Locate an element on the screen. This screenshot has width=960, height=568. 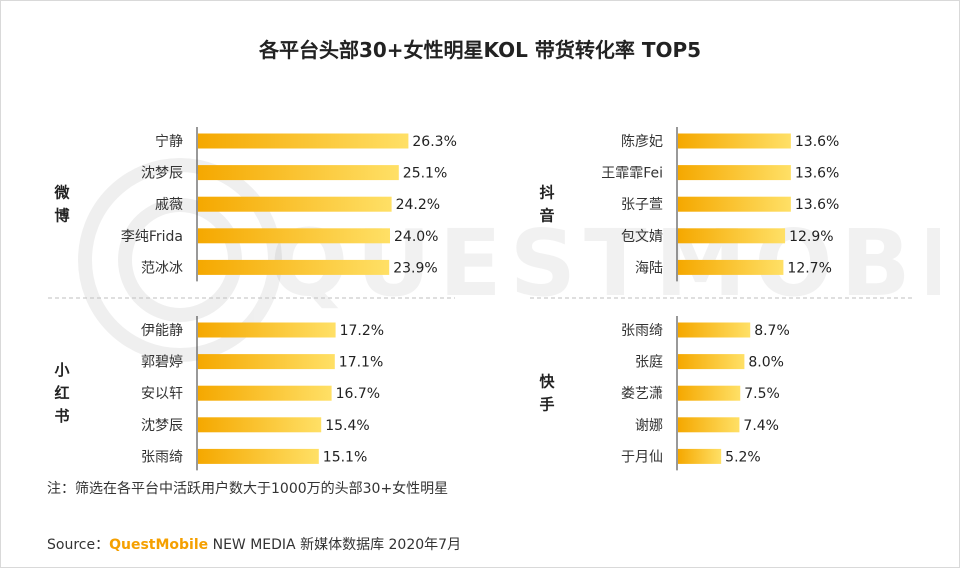
category-label: 李纯Frida is located at coordinates (152, 237).